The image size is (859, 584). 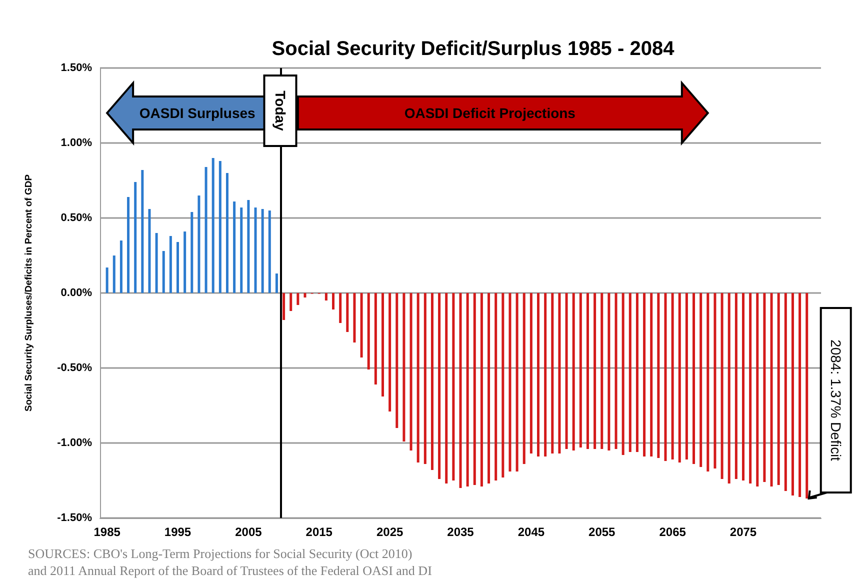 What do you see at coordinates (602, 532) in the screenshot?
I see `x-tick-label: 2055` at bounding box center [602, 532].